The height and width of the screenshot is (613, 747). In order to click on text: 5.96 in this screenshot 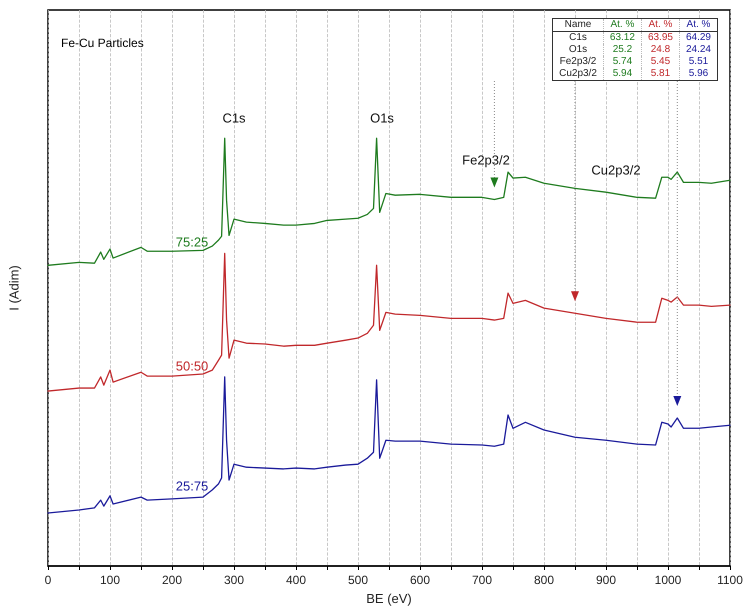, I will do `click(698, 74)`.